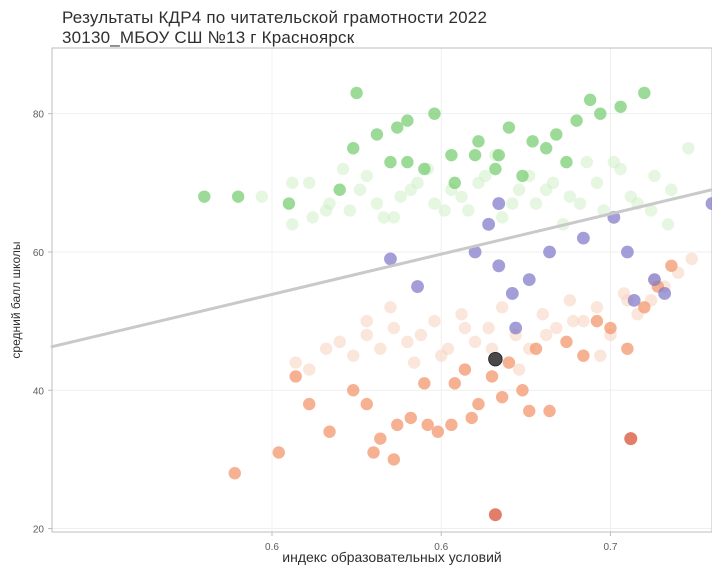 The height and width of the screenshot is (574, 712). What do you see at coordinates (391, 557) in the screenshot?
I see `x-axis-title: индекс образовательных условий` at bounding box center [391, 557].